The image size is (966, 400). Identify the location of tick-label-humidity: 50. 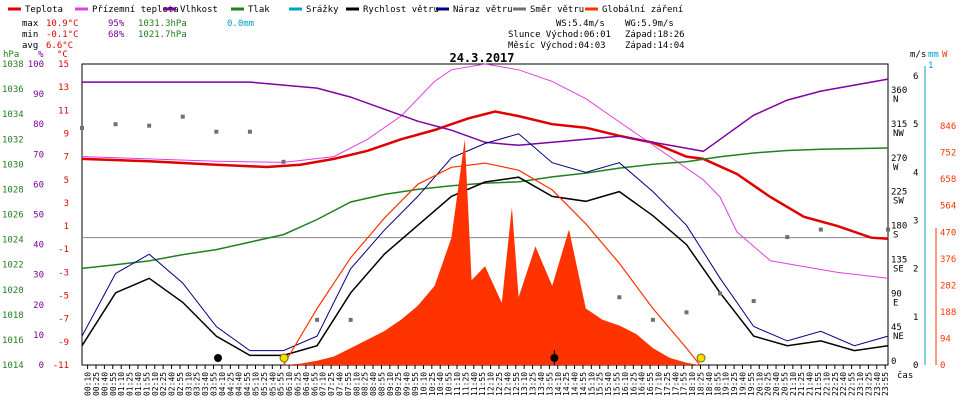
(38, 216).